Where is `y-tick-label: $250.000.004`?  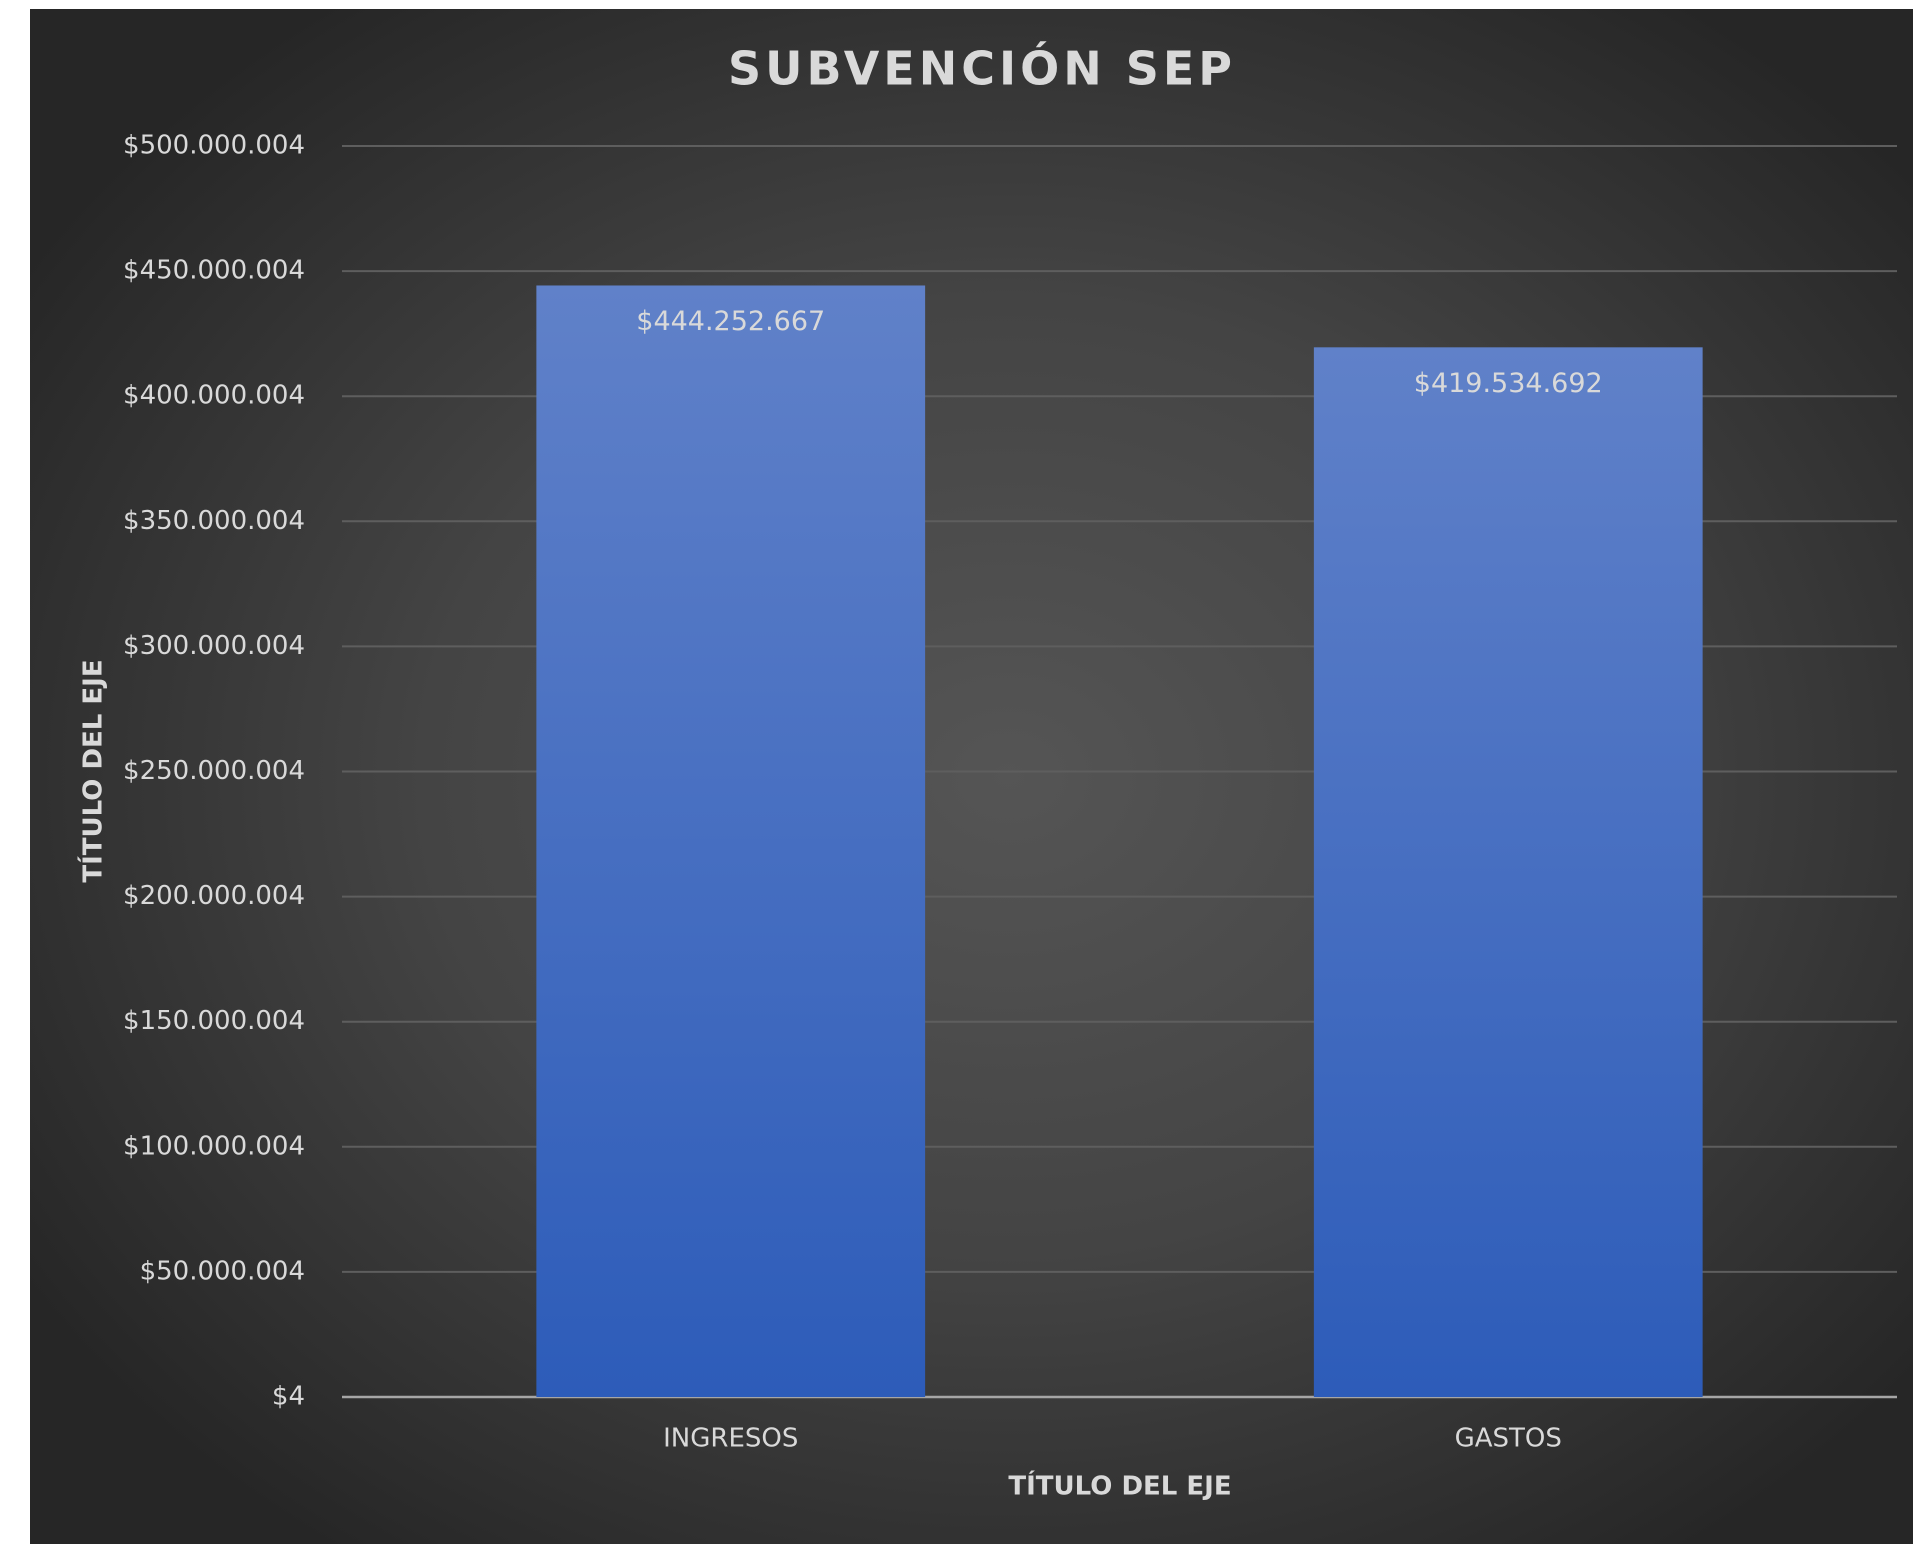
y-tick-label: $250.000.004 is located at coordinates (214, 771).